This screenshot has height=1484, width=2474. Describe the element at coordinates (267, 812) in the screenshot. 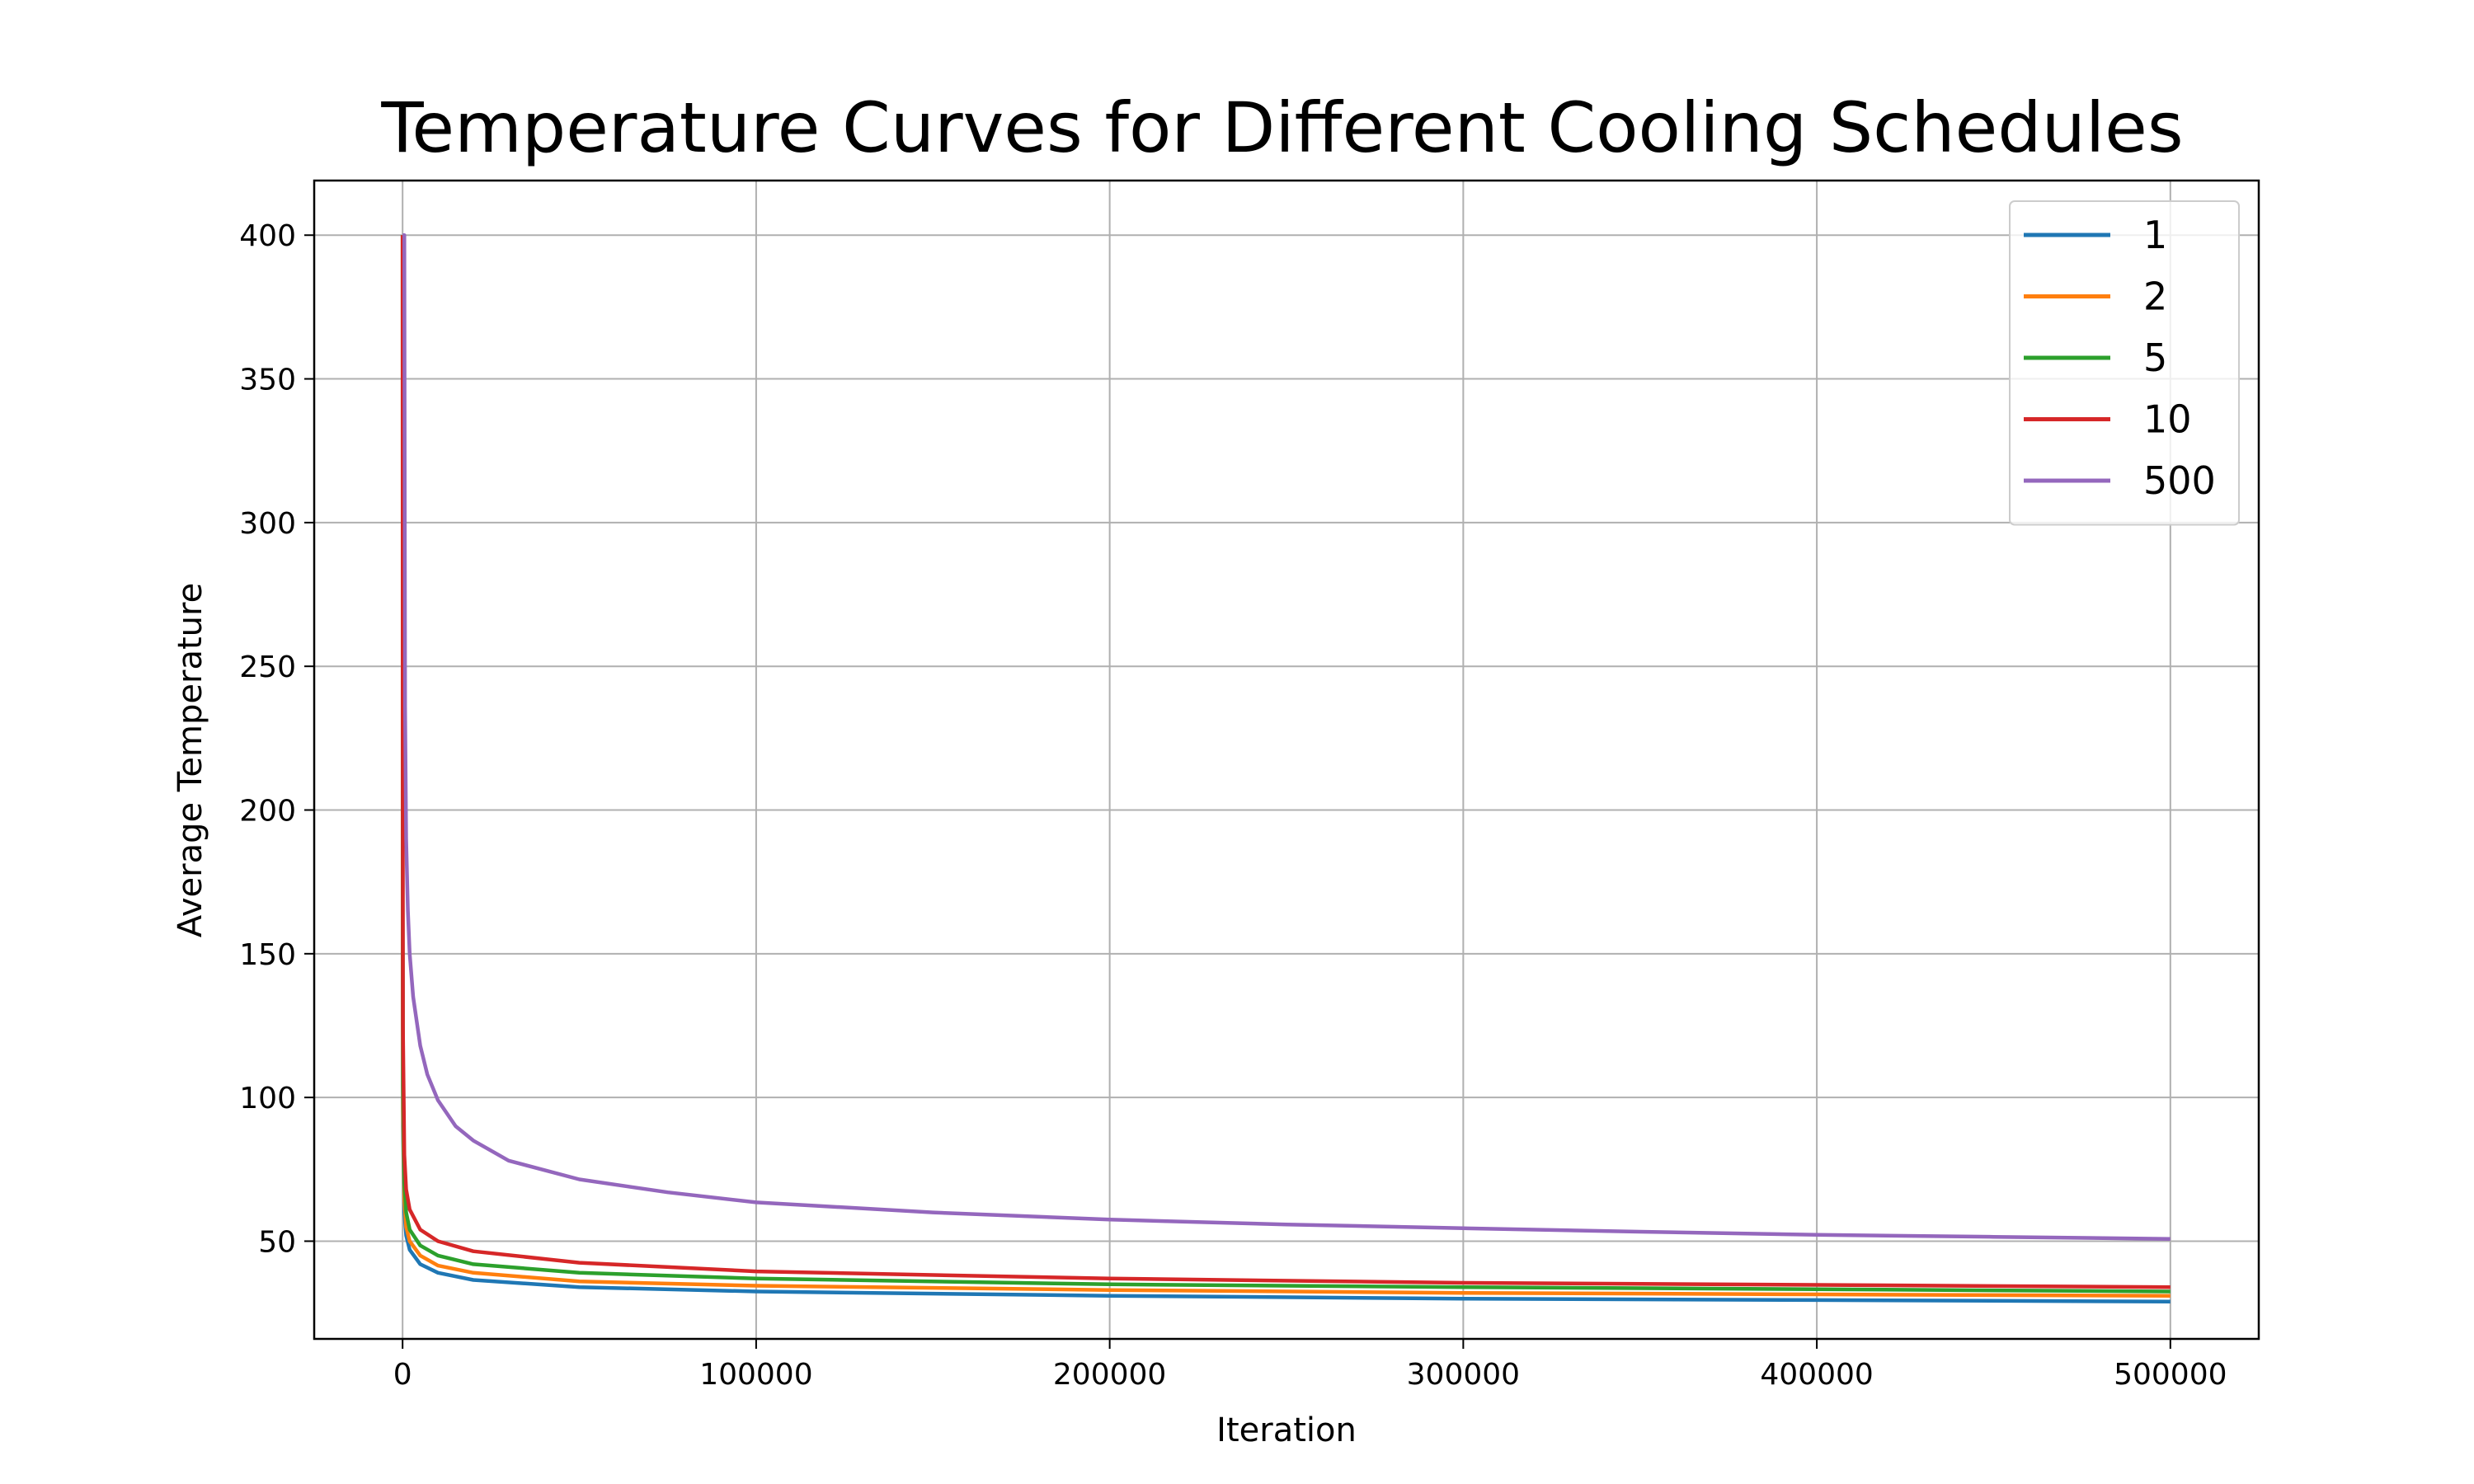

I see `y-tick-label: 200` at that location.